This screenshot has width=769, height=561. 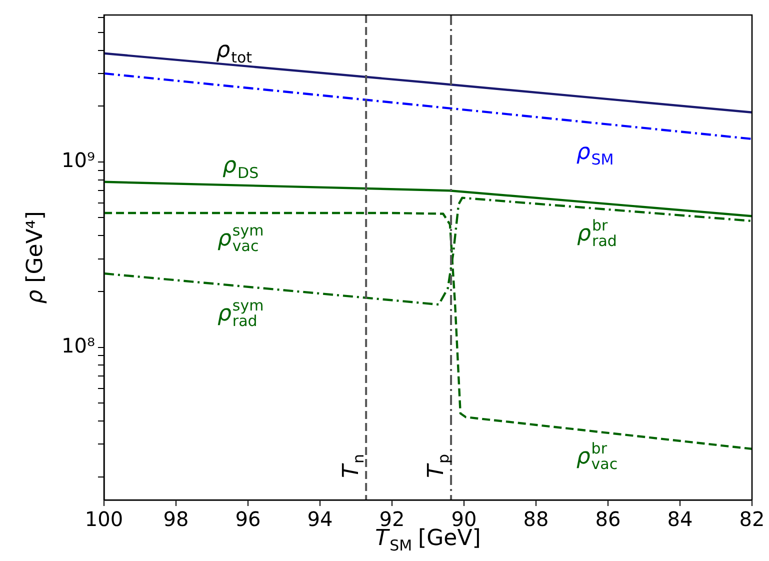 I want to click on x-tick-label: 88, so click(x=536, y=519).